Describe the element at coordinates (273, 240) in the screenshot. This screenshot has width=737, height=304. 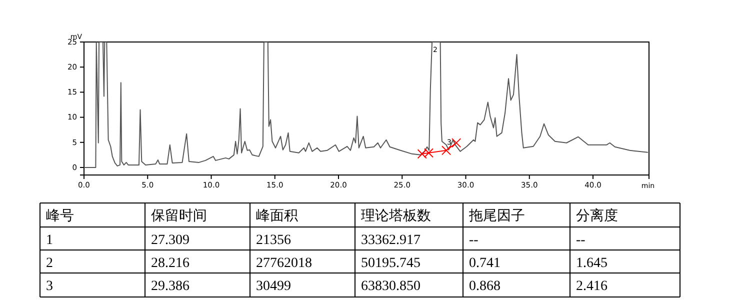
I see `text: 21356` at that location.